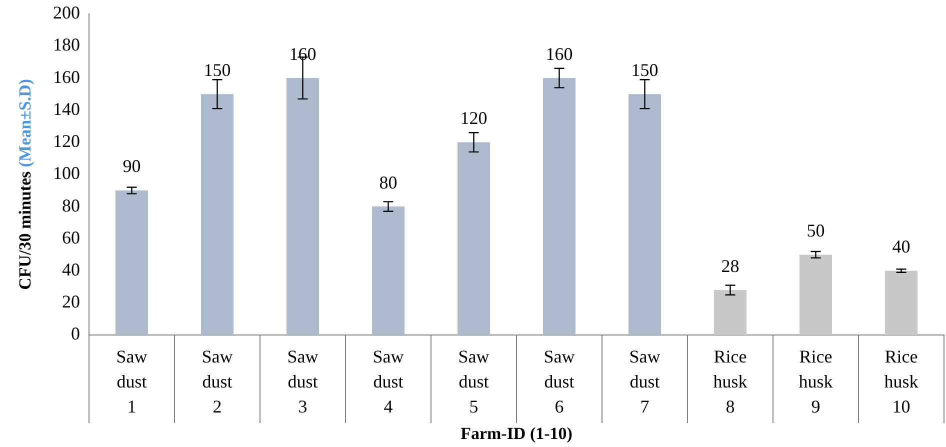 The width and height of the screenshot is (946, 447). Describe the element at coordinates (66, 44) in the screenshot. I see `y-tick-label: 180` at that location.